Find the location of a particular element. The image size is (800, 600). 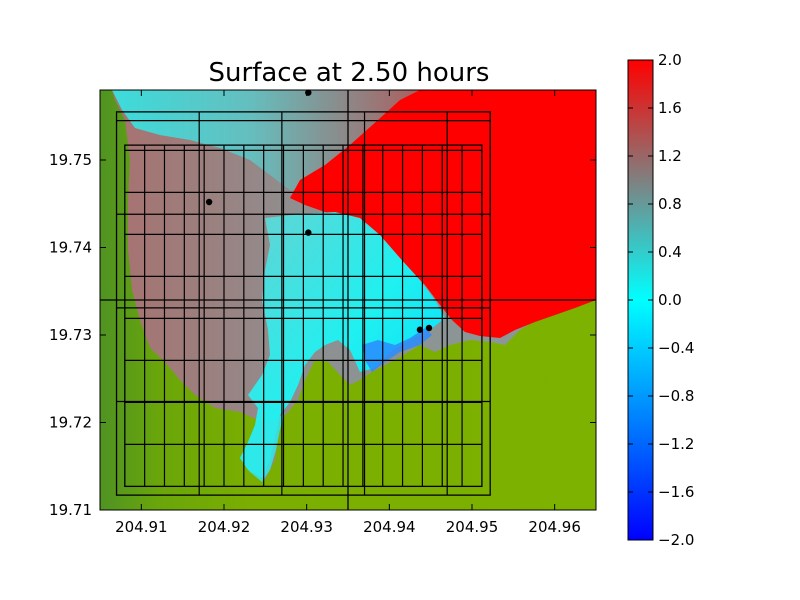

colorbar-tick-label: 0.8 is located at coordinates (670, 204).